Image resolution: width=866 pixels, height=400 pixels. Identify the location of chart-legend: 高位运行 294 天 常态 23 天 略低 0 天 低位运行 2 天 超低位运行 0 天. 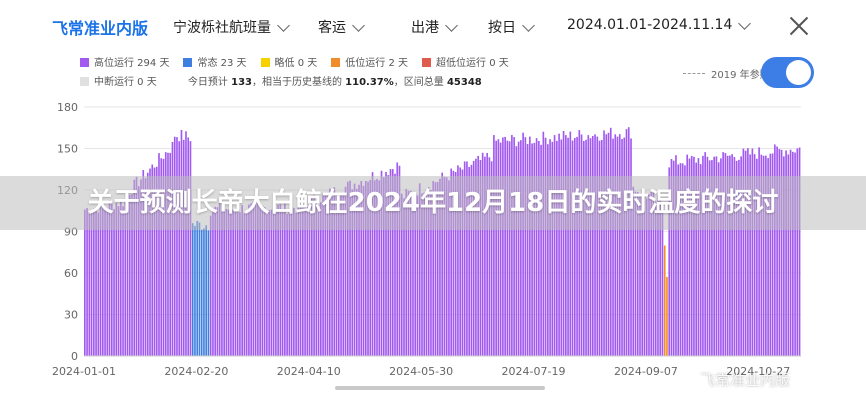
(294, 61).